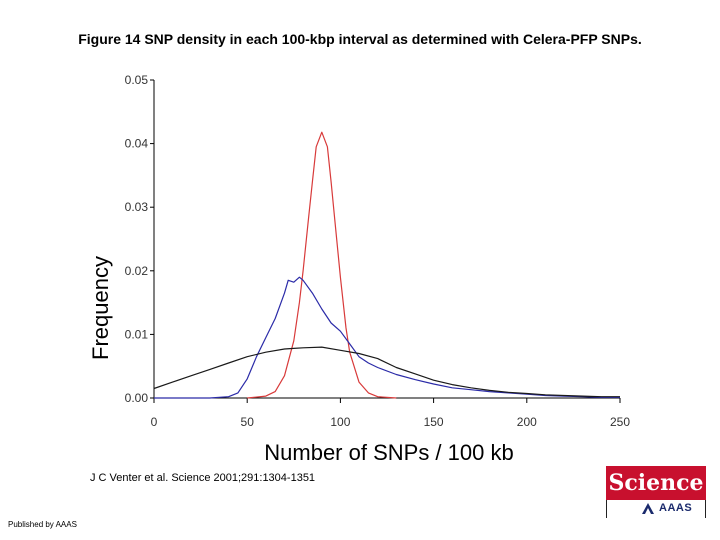  What do you see at coordinates (154, 422) in the screenshot?
I see `x-tick-label: 0` at bounding box center [154, 422].